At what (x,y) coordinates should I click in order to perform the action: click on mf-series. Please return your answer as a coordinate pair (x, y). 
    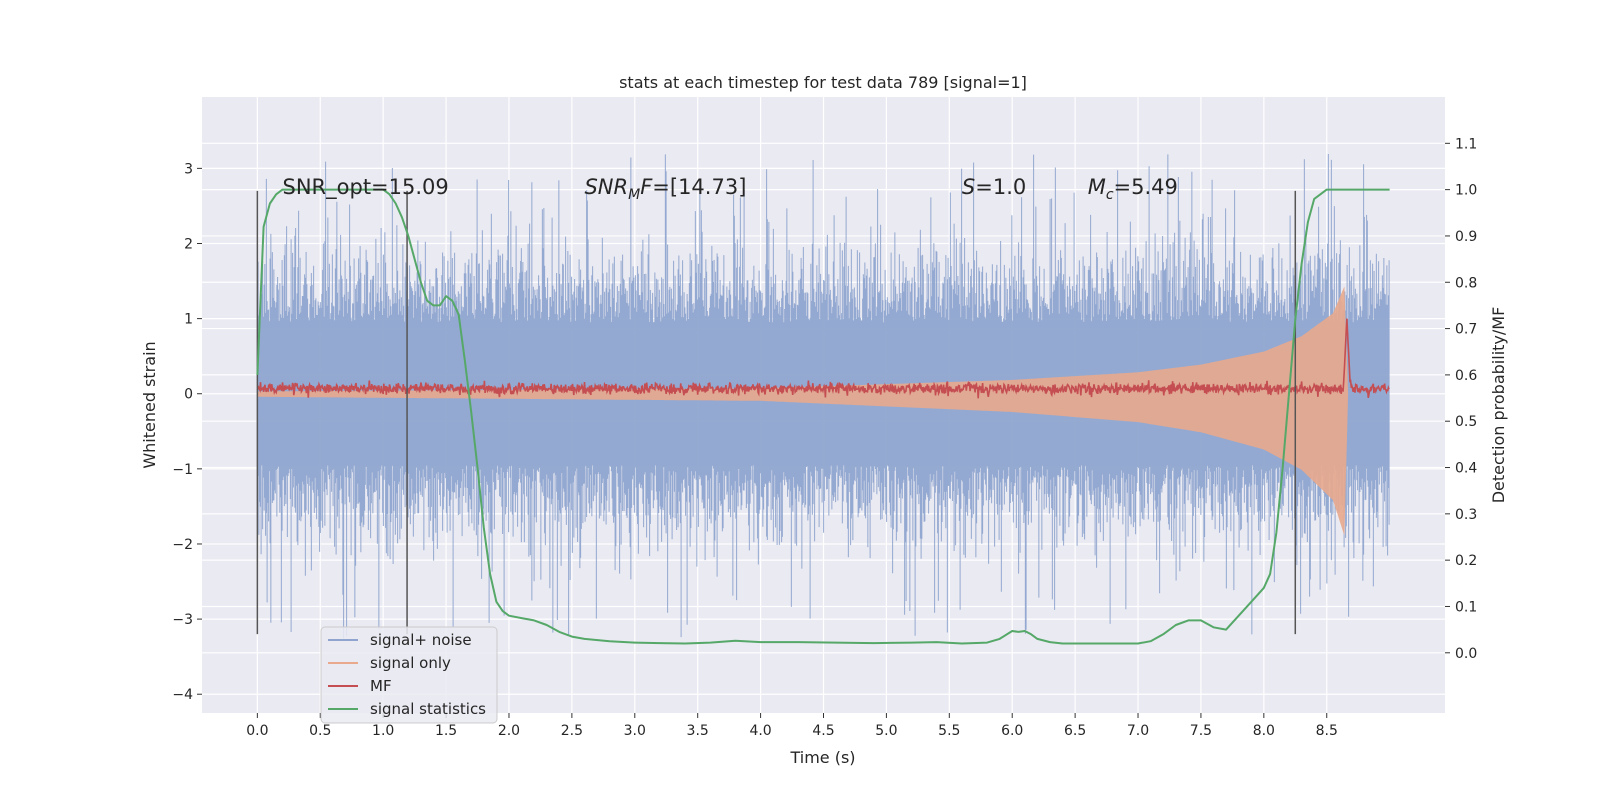
    Looking at the image, I should click on (823, 358).